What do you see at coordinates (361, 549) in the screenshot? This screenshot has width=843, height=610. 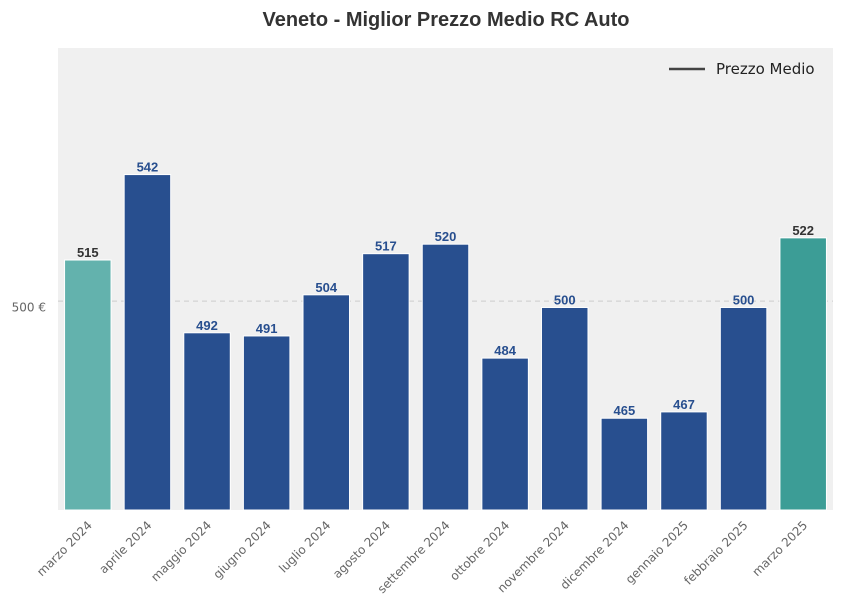 I see `x-tick-label-5: agosto 2024` at bounding box center [361, 549].